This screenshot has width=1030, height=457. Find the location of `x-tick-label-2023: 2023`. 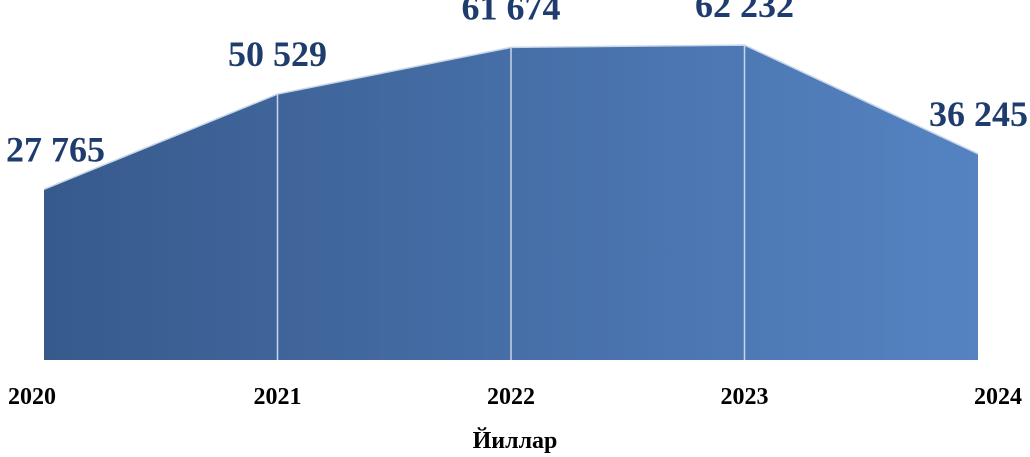

x-tick-label-2023: 2023 is located at coordinates (745, 397).